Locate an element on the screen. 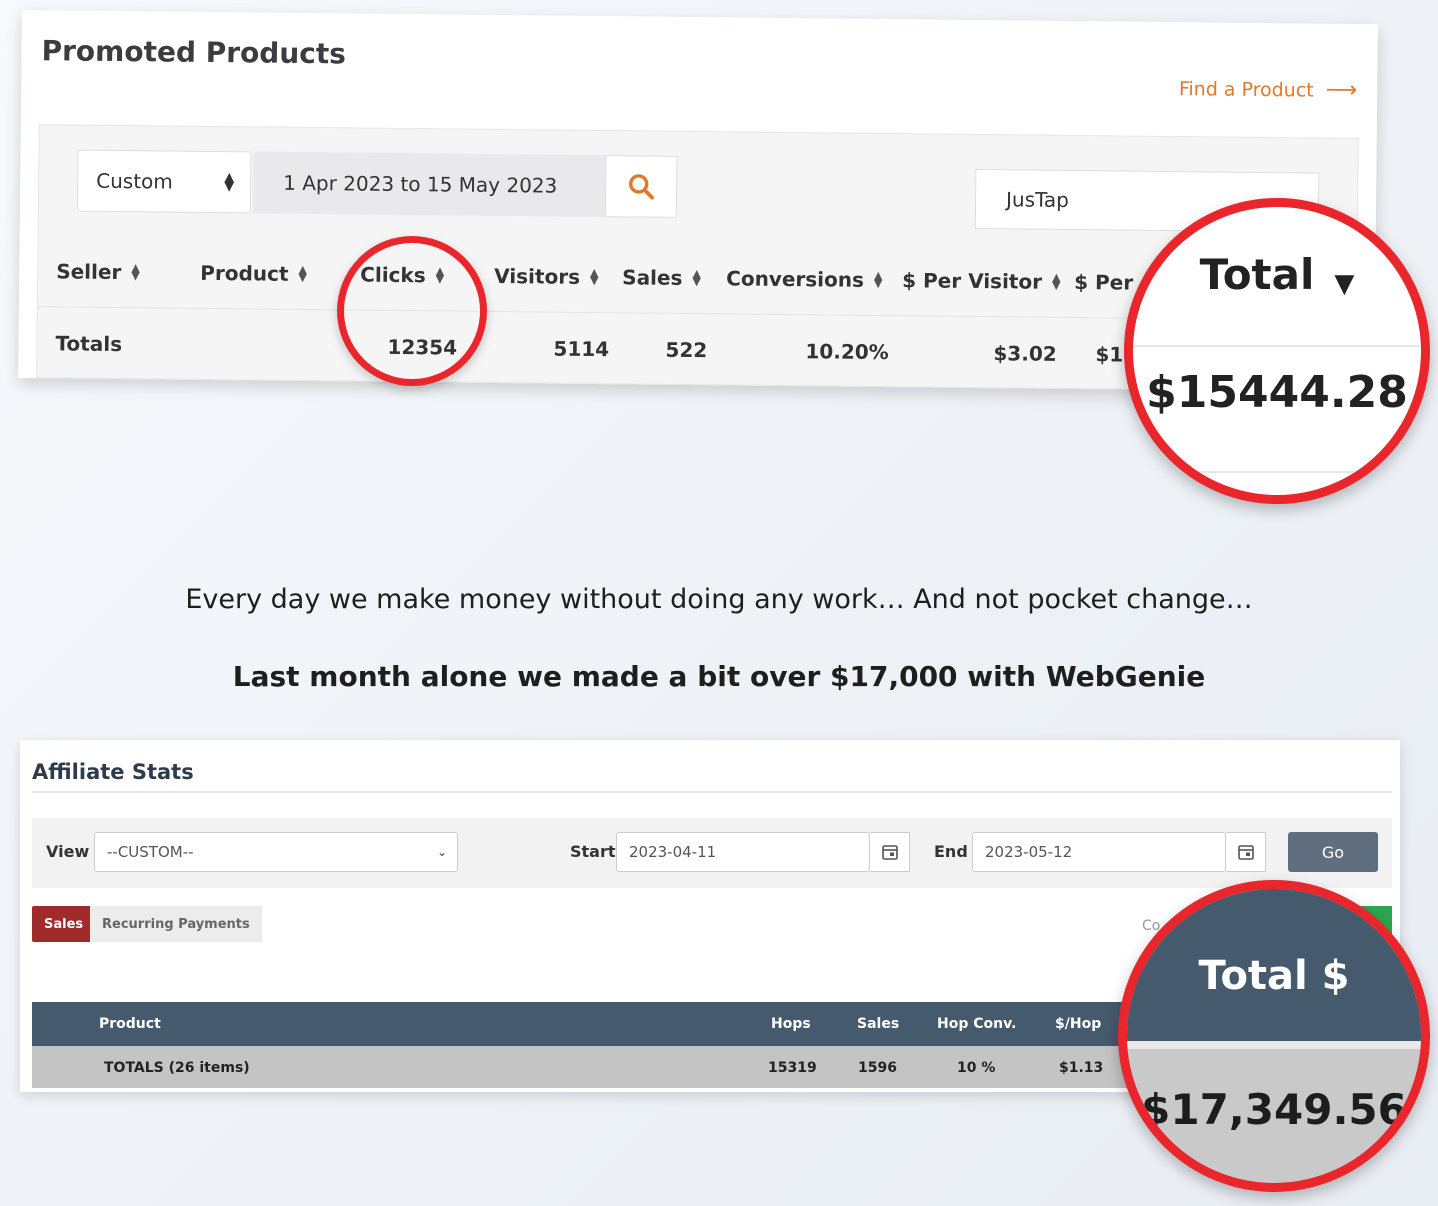 The image size is (1438, 1206). tab-sales: Sales is located at coordinates (64, 924).